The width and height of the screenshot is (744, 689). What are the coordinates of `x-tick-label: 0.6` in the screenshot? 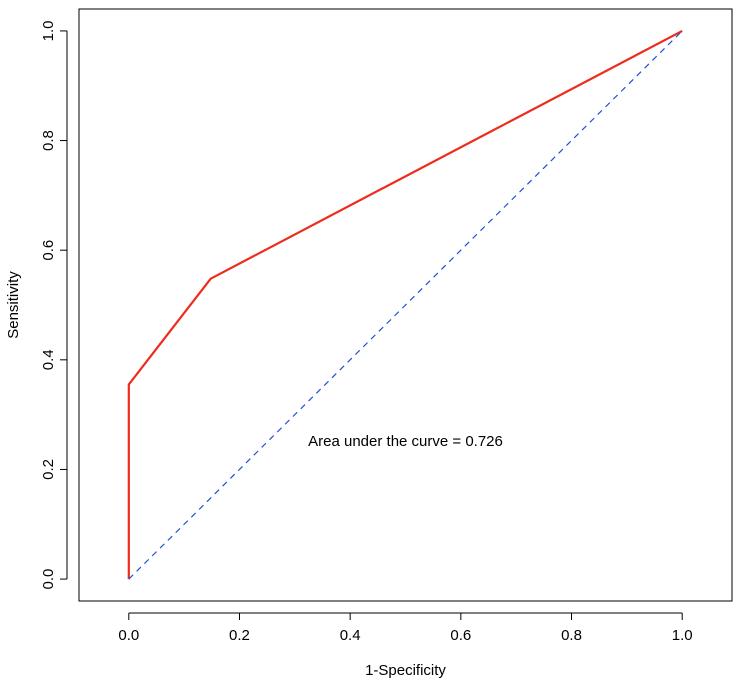 It's located at (460, 635).